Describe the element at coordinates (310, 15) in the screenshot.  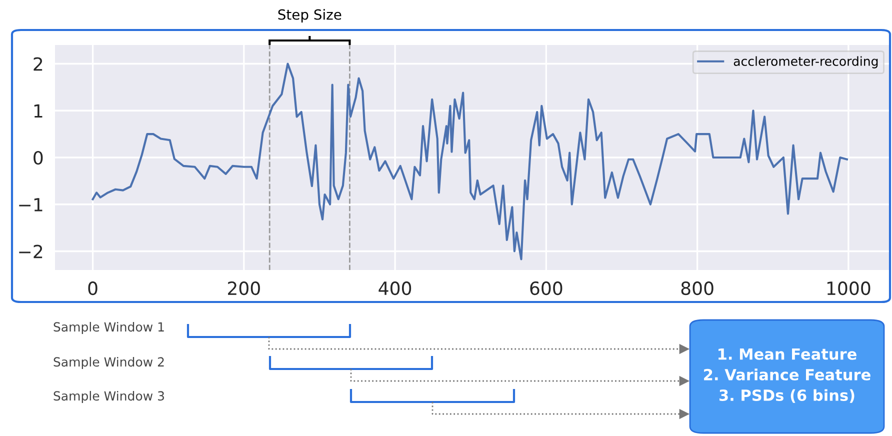
I see `text: Step Size` at that location.